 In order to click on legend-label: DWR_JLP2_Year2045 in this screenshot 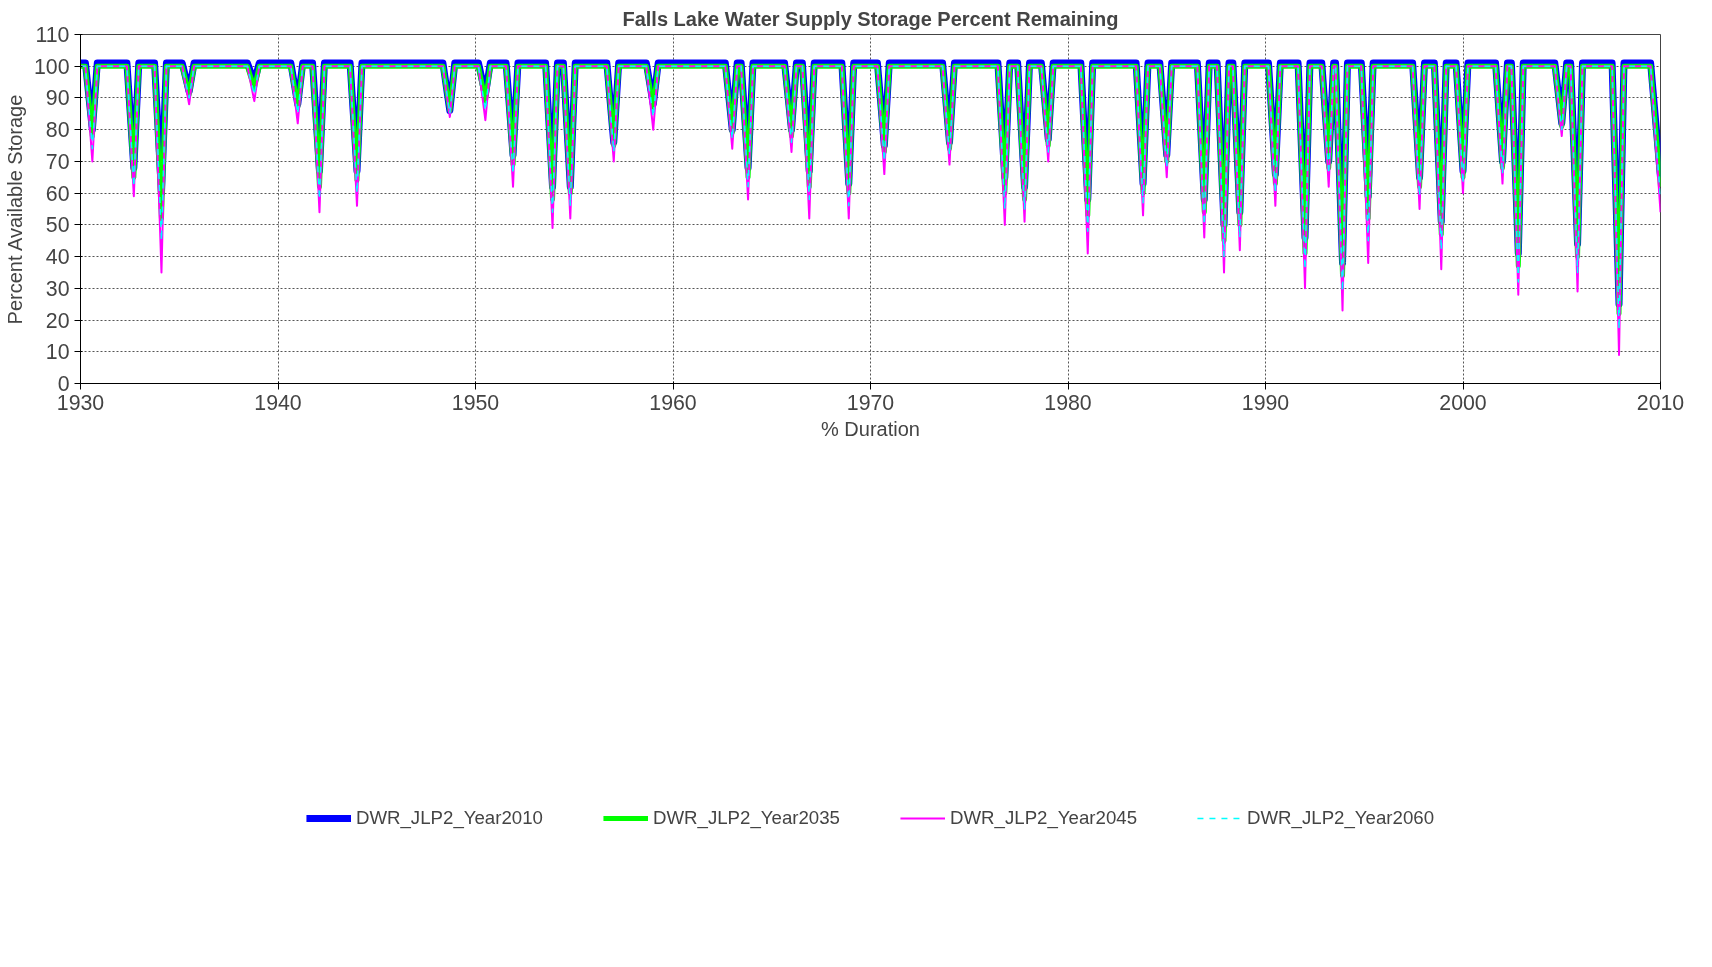, I will do `click(1044, 817)`.